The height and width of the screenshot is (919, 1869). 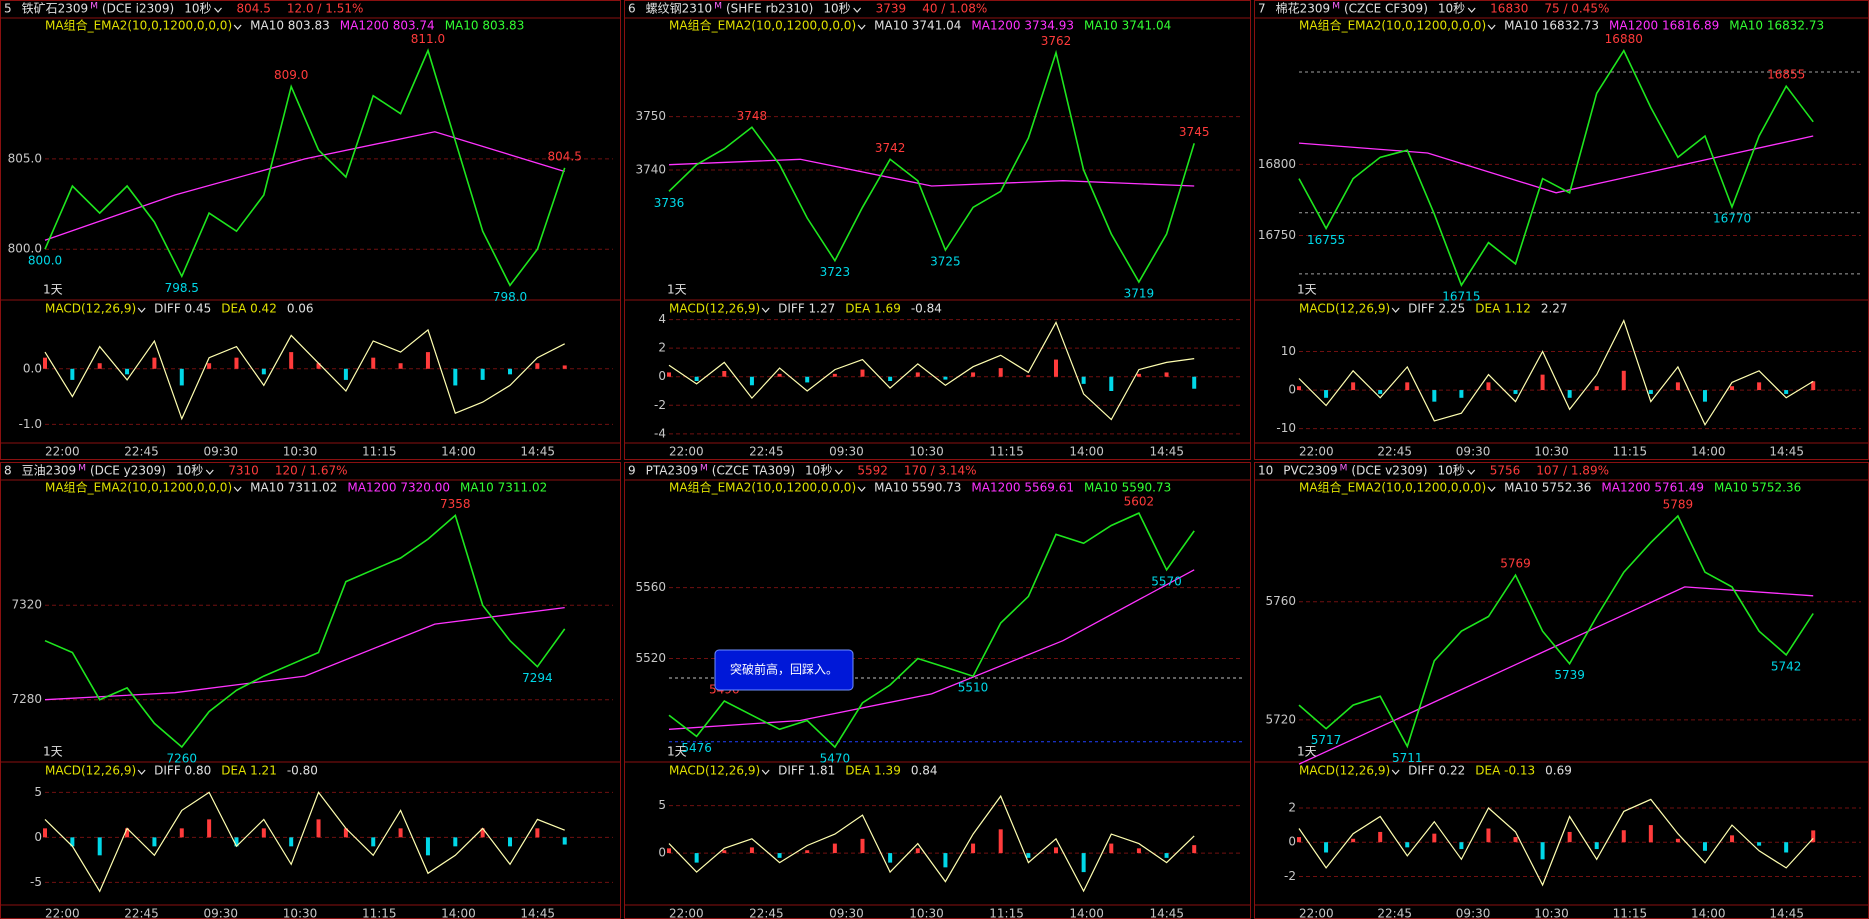 What do you see at coordinates (890, 148) in the screenshot?
I see `high-label: 3742` at bounding box center [890, 148].